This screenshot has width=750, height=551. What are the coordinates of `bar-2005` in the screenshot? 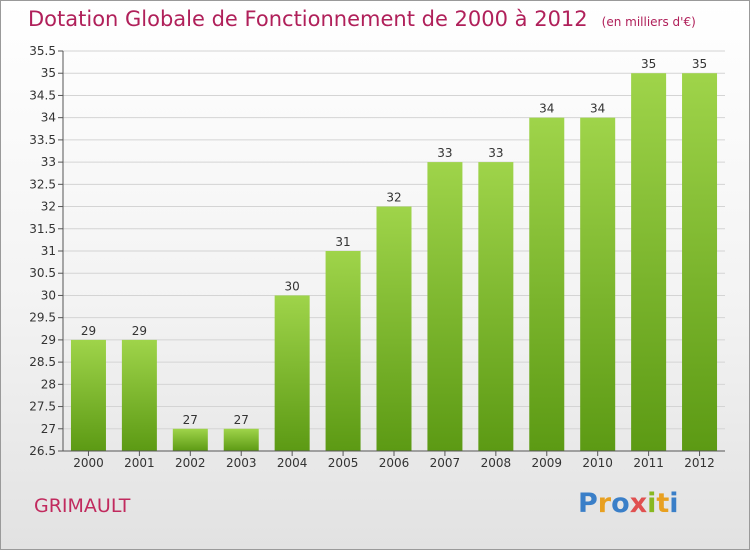 It's located at (343, 351).